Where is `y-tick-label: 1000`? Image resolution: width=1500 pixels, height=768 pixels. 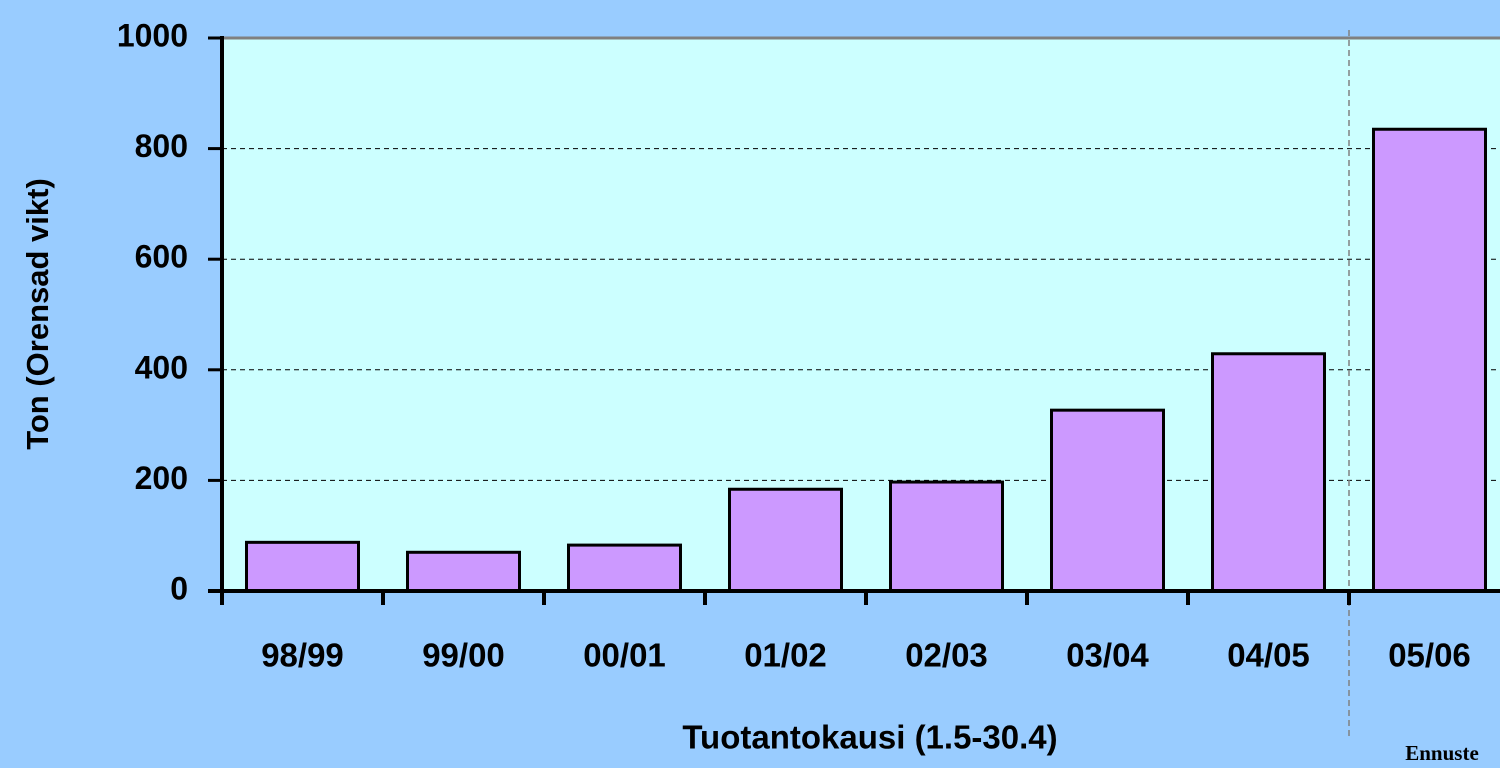
y-tick-label: 1000 is located at coordinates (152, 35).